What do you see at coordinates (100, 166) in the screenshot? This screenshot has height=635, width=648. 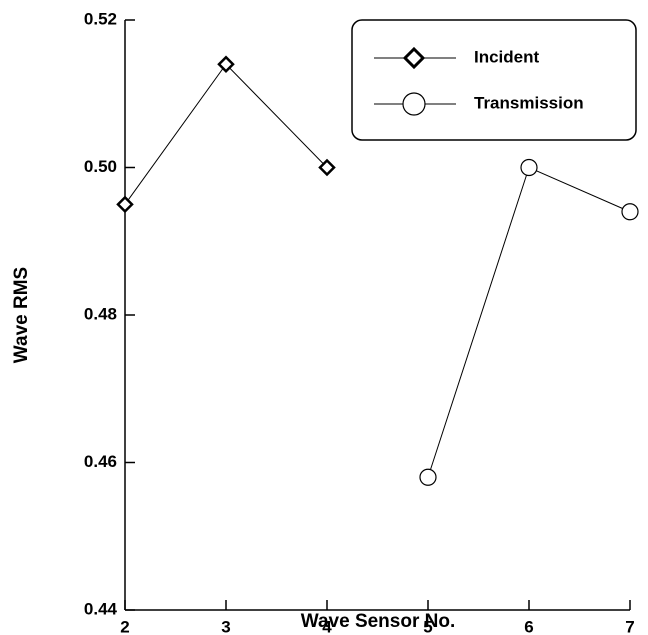 I see `y-tick-label: 0.50` at bounding box center [100, 166].